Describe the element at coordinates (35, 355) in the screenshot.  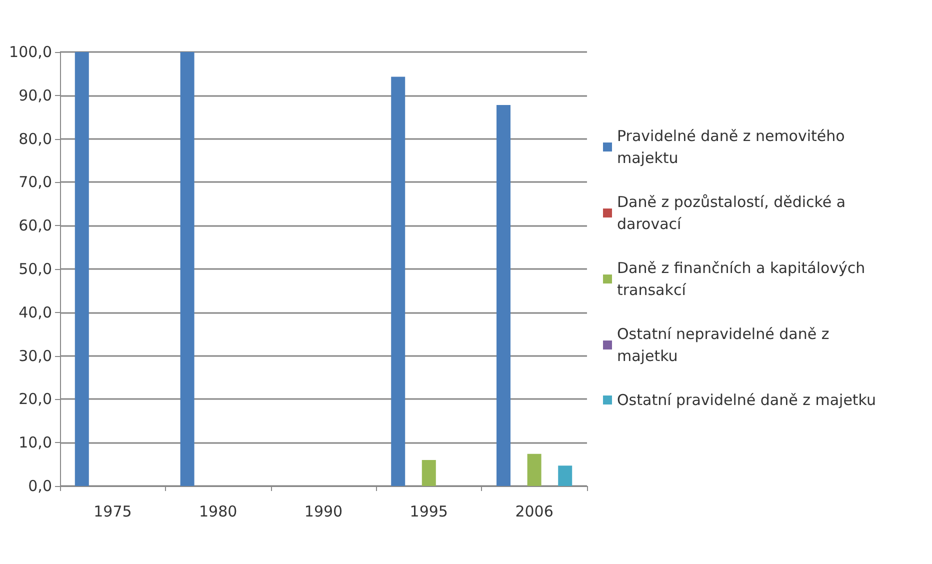
I see `y-tick-label: 30,0` at that location.